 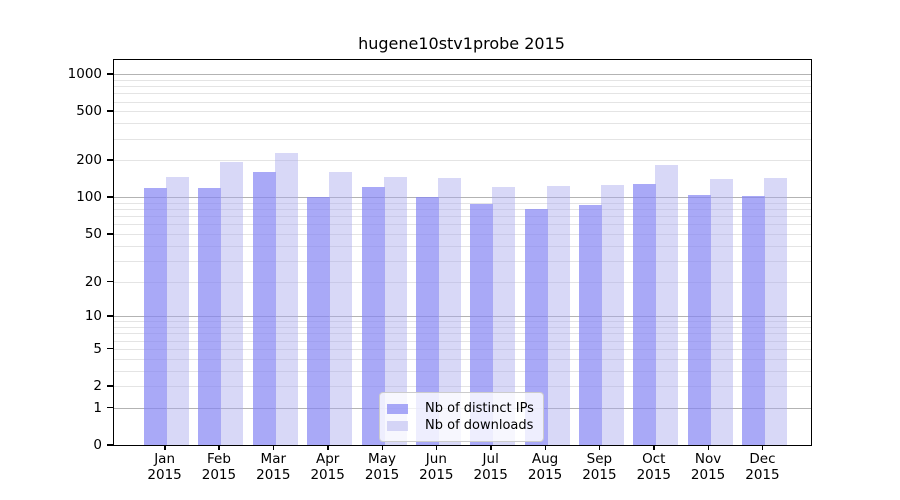 I want to click on y-axis-tick-label-5: 5, so click(x=97, y=348).